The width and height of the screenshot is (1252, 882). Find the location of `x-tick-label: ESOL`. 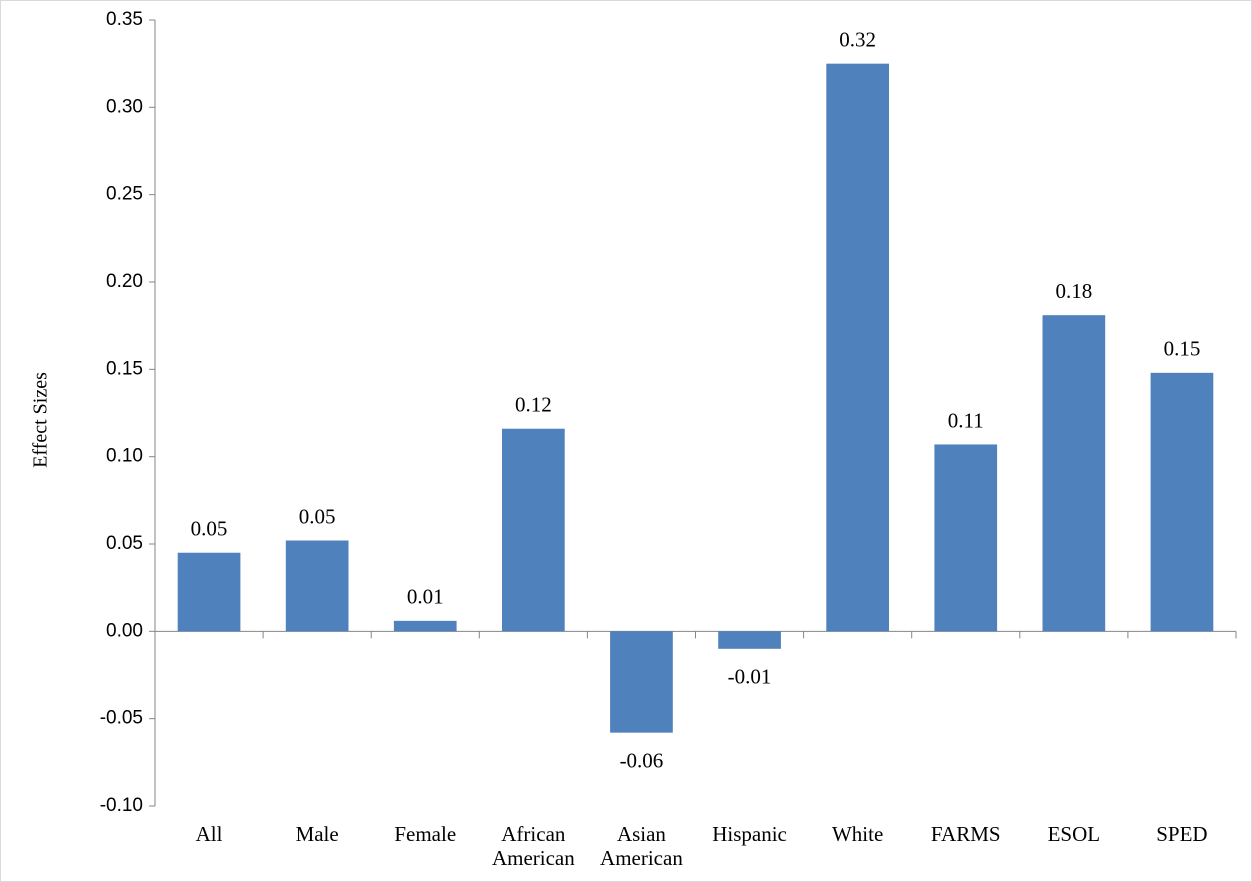

x-tick-label: ESOL is located at coordinates (1074, 834).